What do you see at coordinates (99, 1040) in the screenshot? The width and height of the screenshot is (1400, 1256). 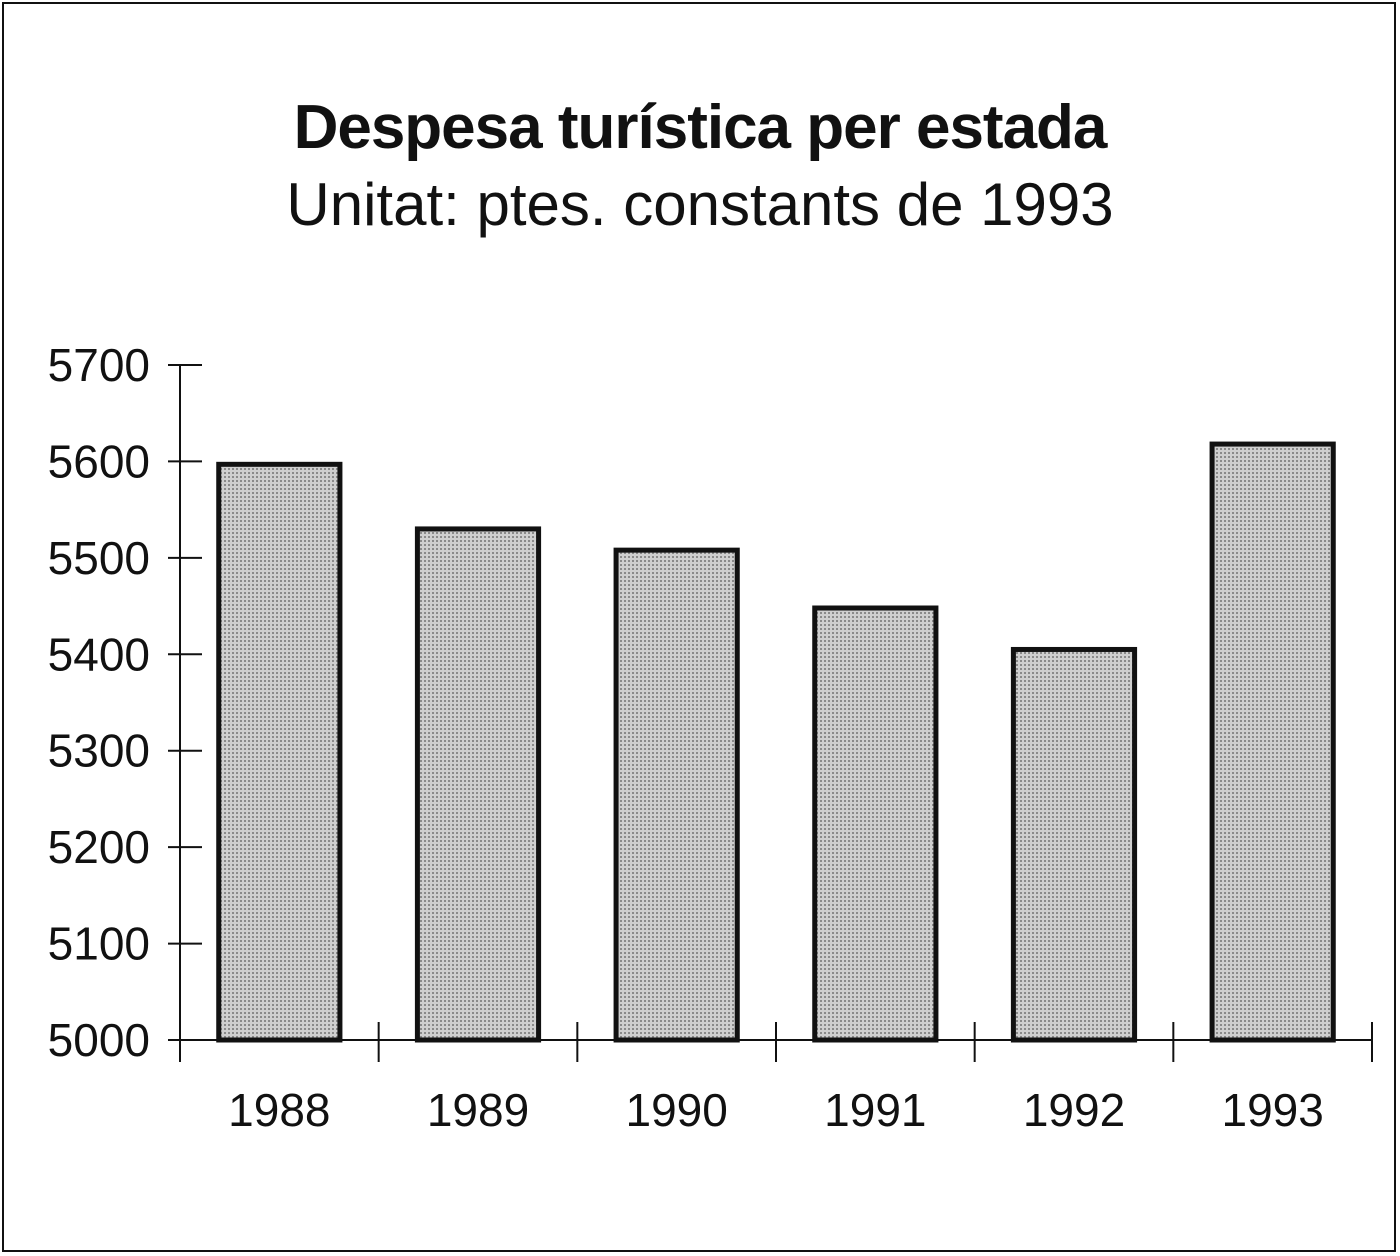 I see `y-tick-label: 5000` at bounding box center [99, 1040].